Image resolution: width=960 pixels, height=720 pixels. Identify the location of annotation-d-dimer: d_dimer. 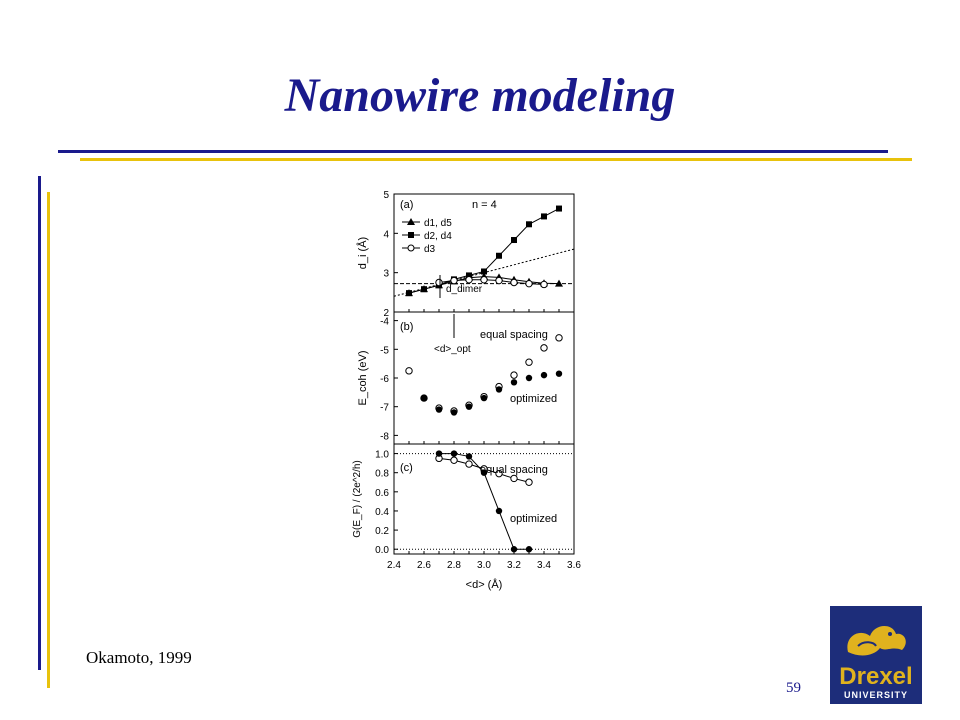
(464, 289).